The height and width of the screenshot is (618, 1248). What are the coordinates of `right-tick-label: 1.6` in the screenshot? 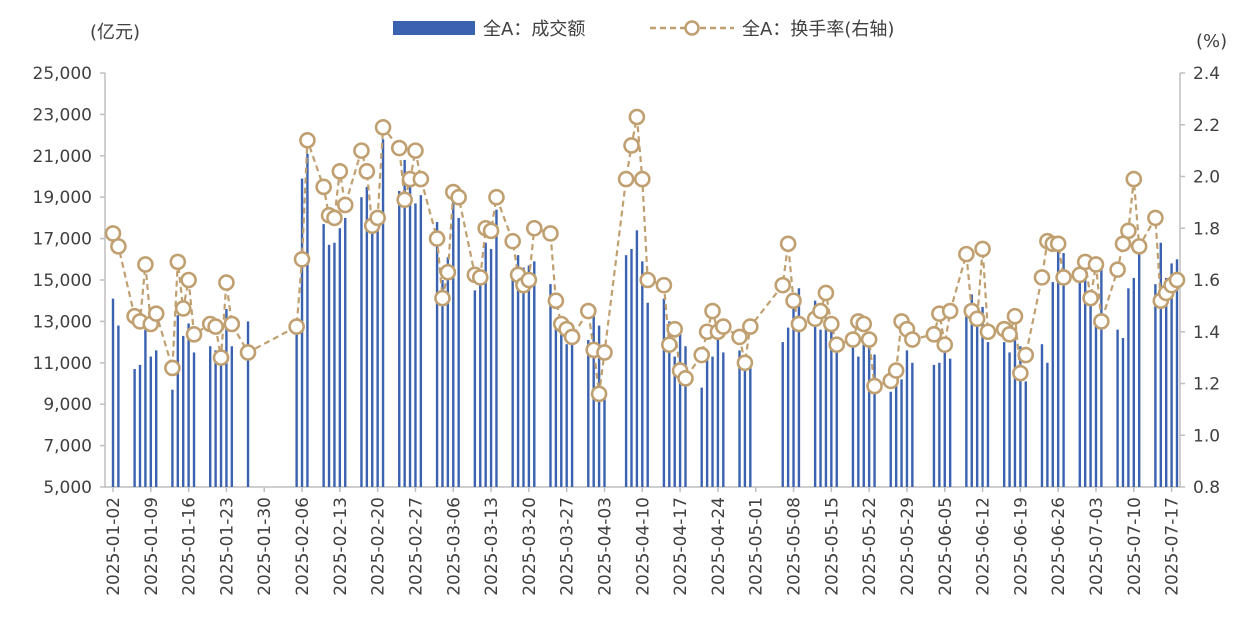 It's located at (1206, 281).